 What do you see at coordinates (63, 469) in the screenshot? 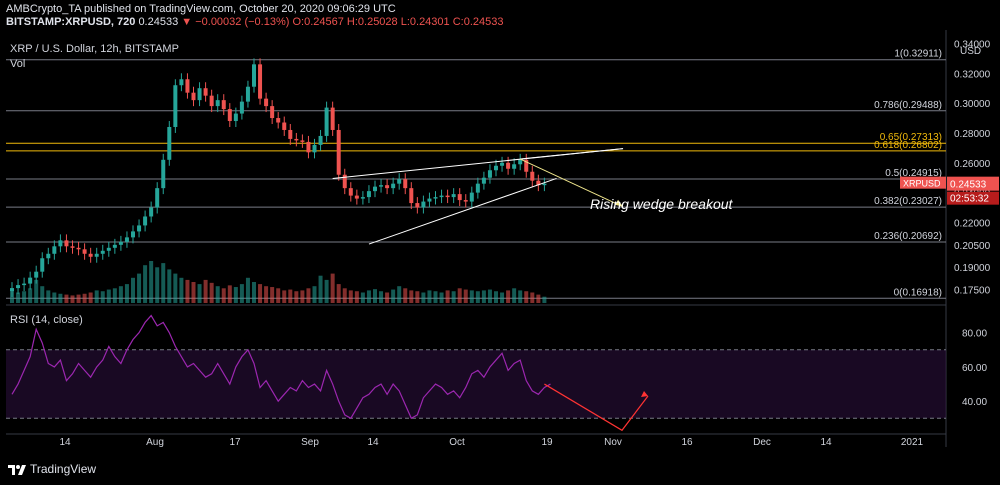
I see `brand-label: TradingView` at bounding box center [63, 469].